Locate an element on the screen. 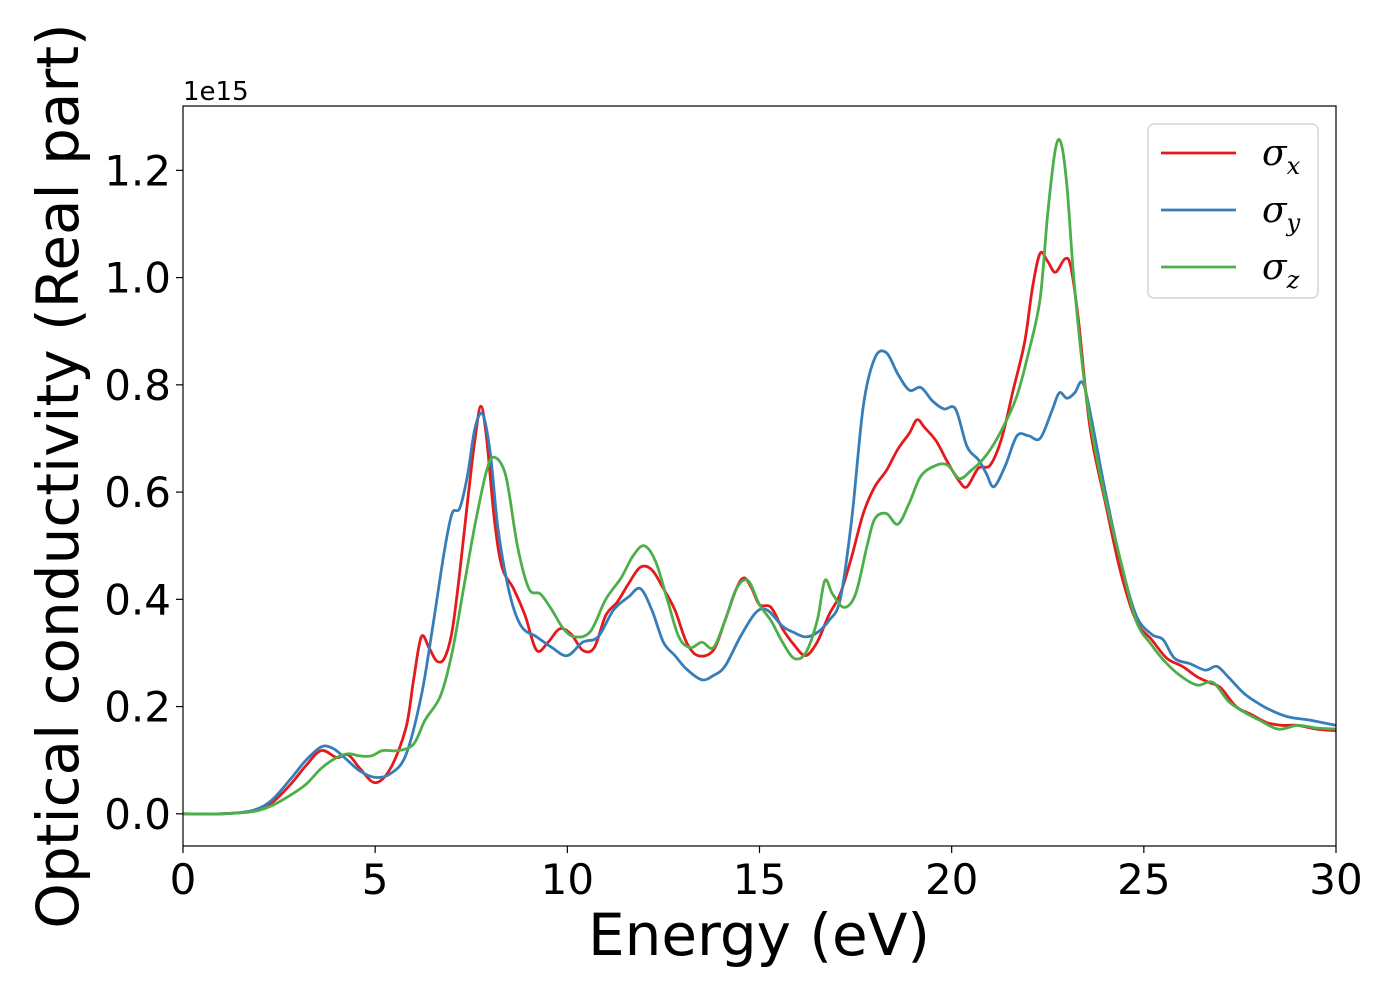 This screenshot has width=1400, height=1000. x-tick-label: 5 is located at coordinates (375, 879).